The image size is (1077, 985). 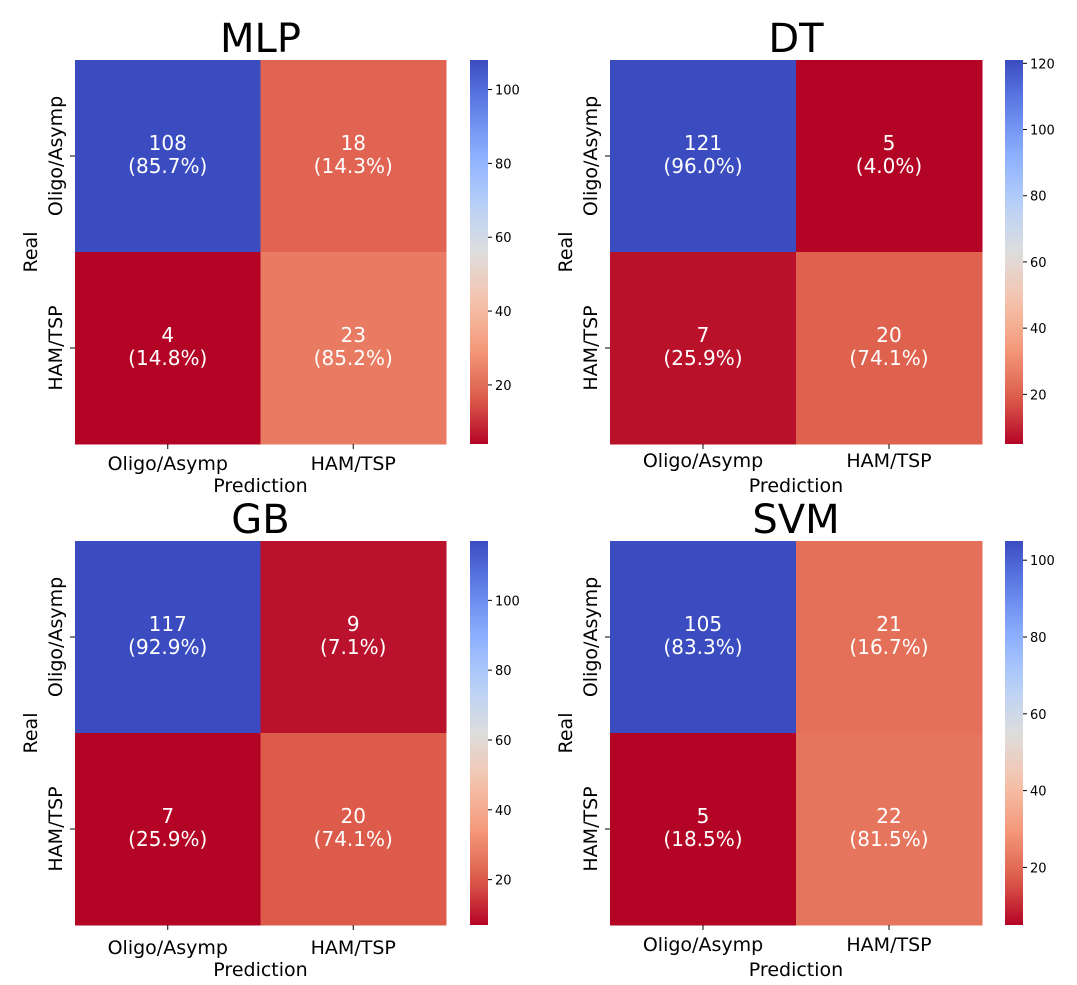 What do you see at coordinates (1042, 64) in the screenshot?
I see `colorbar-tick-label: 120` at bounding box center [1042, 64].